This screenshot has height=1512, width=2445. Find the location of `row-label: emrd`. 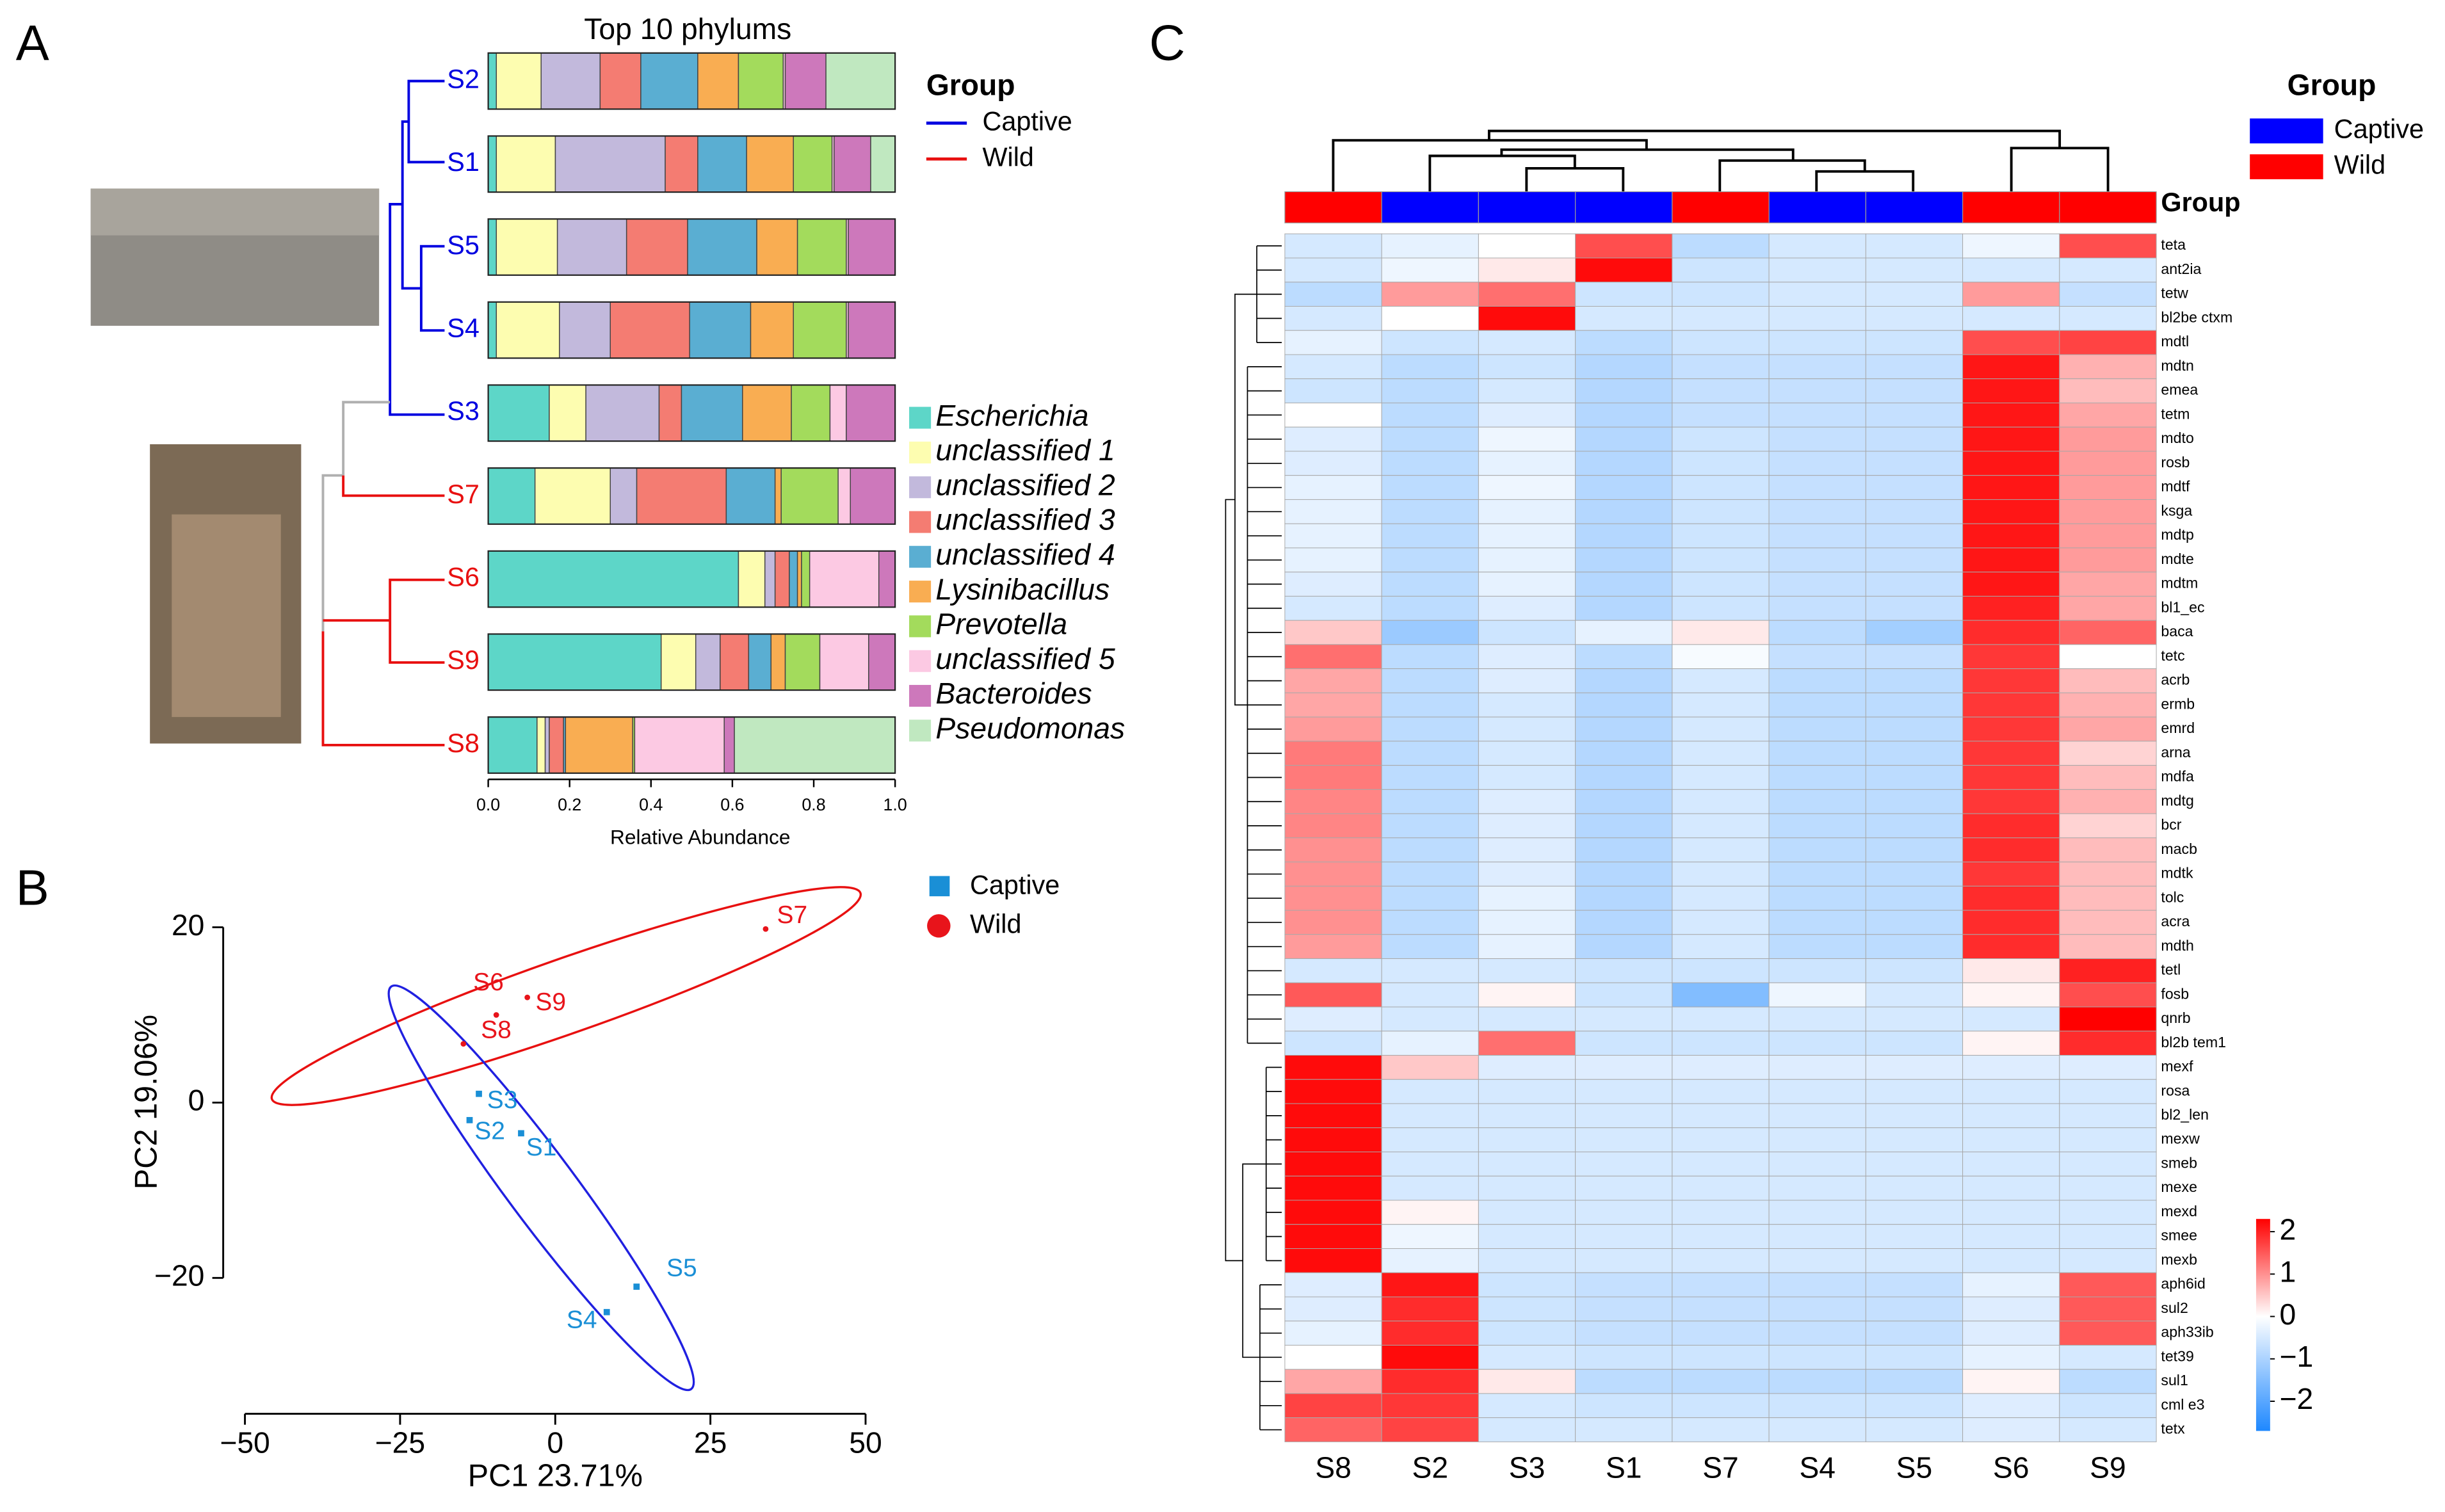

row-label: emrd is located at coordinates (2178, 728).